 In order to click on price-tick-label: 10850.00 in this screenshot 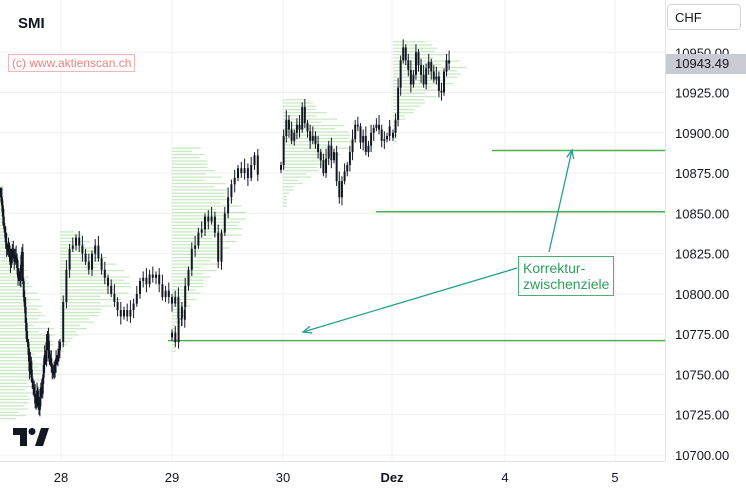, I will do `click(702, 213)`.